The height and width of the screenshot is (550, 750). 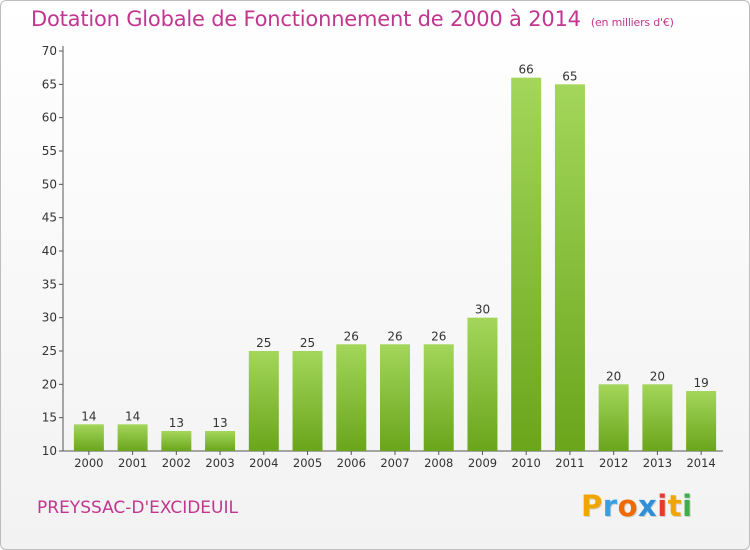 What do you see at coordinates (88, 463) in the screenshot?
I see `x-tick-label: 2000` at bounding box center [88, 463].